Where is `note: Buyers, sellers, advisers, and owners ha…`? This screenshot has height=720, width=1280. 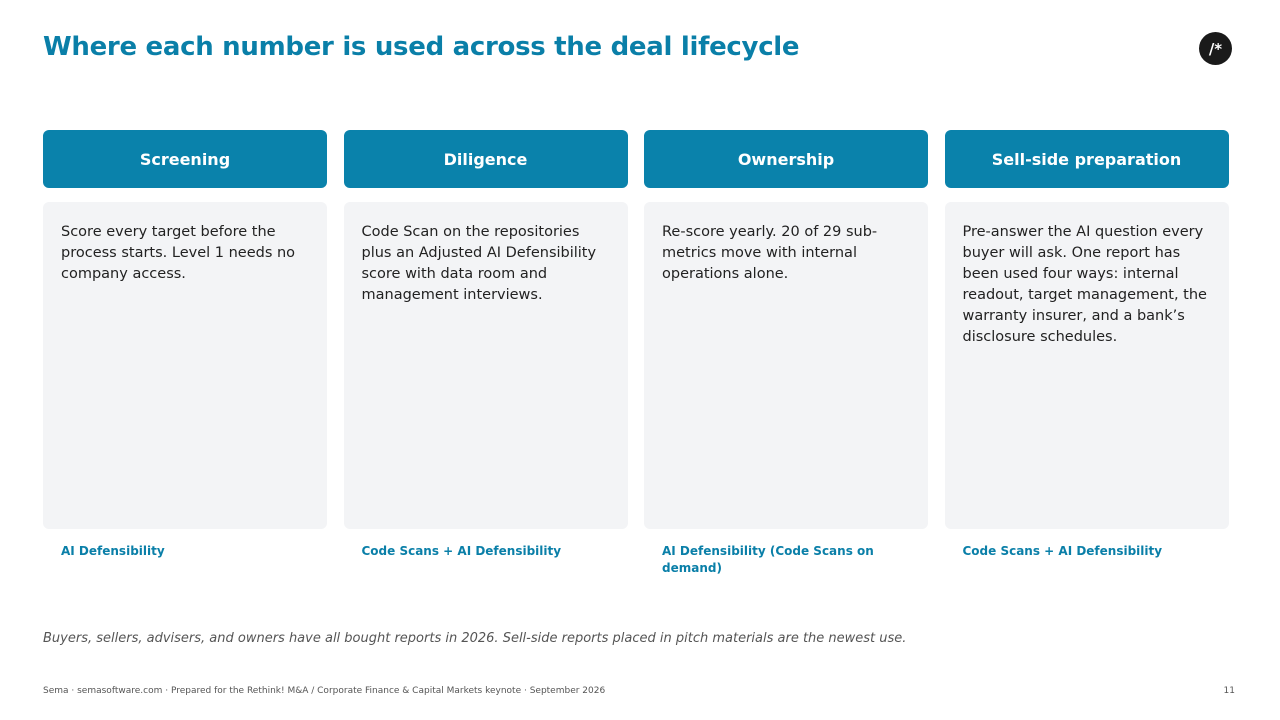 note: Buyers, sellers, advisers, and owners ha… is located at coordinates (475, 638).